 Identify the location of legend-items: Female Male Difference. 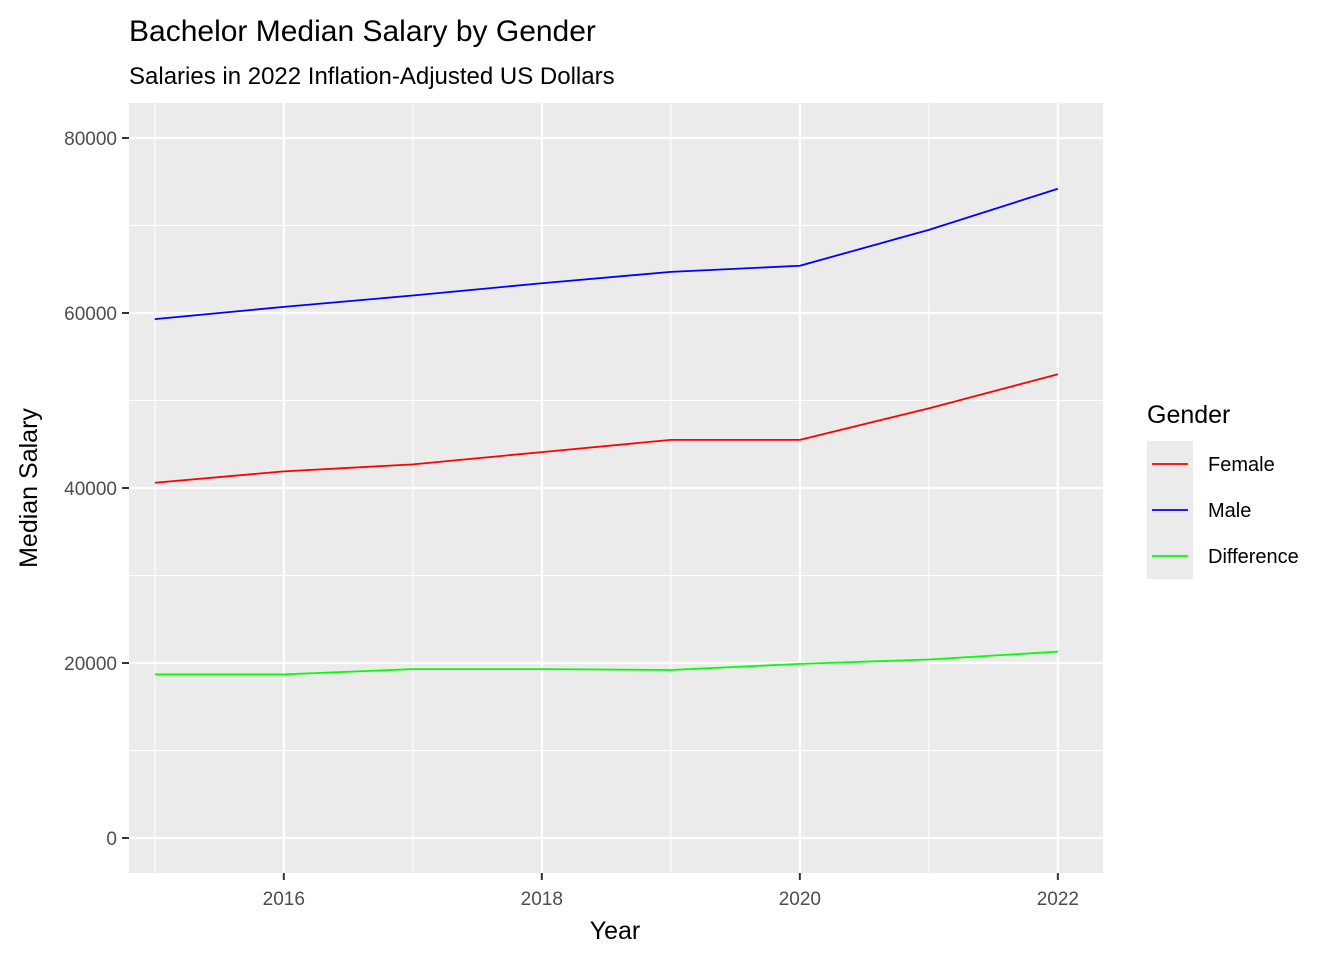
(1225, 511).